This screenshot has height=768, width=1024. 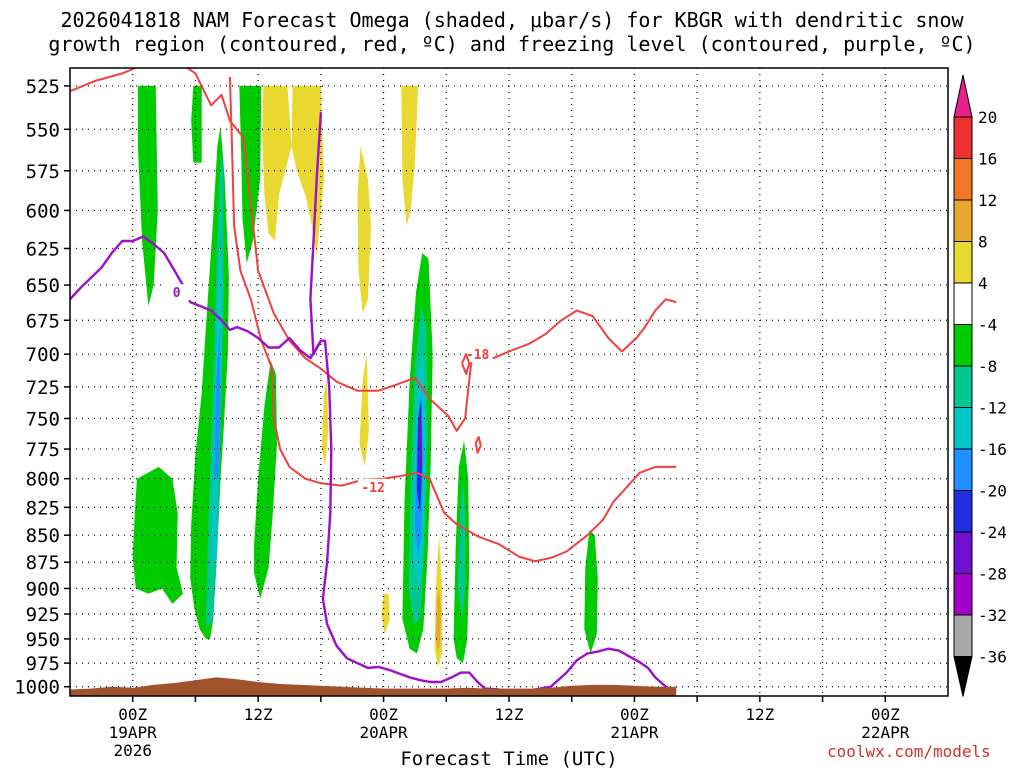 I want to click on y-tick-label: 800, so click(x=43, y=480).